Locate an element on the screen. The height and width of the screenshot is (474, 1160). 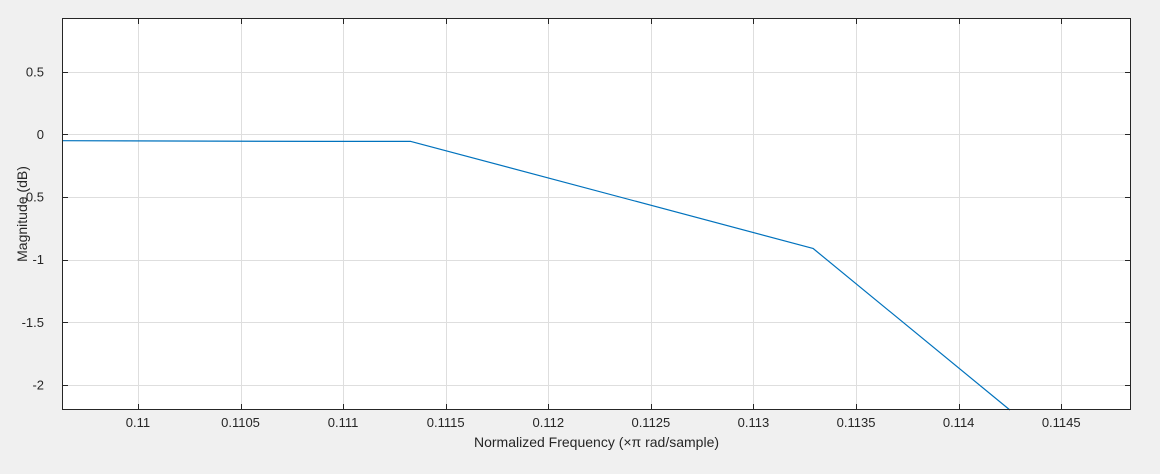
x-tick-label: 0.1125 is located at coordinates (650, 422).